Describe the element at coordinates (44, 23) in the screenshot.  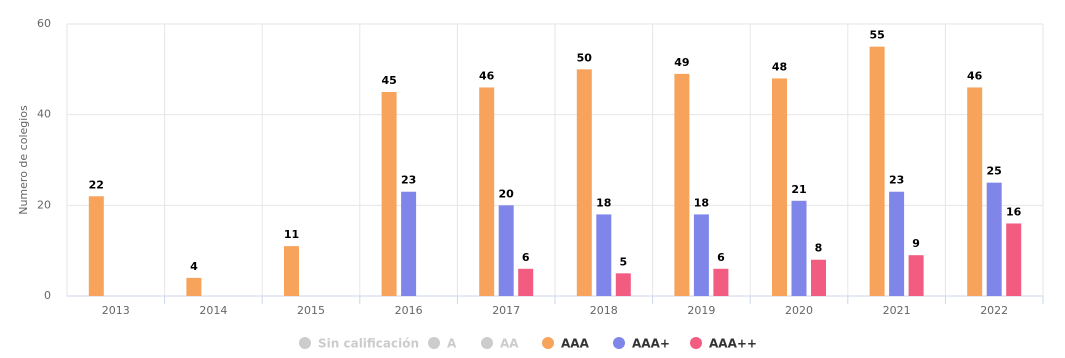
I see `y-tick-label: 60` at that location.